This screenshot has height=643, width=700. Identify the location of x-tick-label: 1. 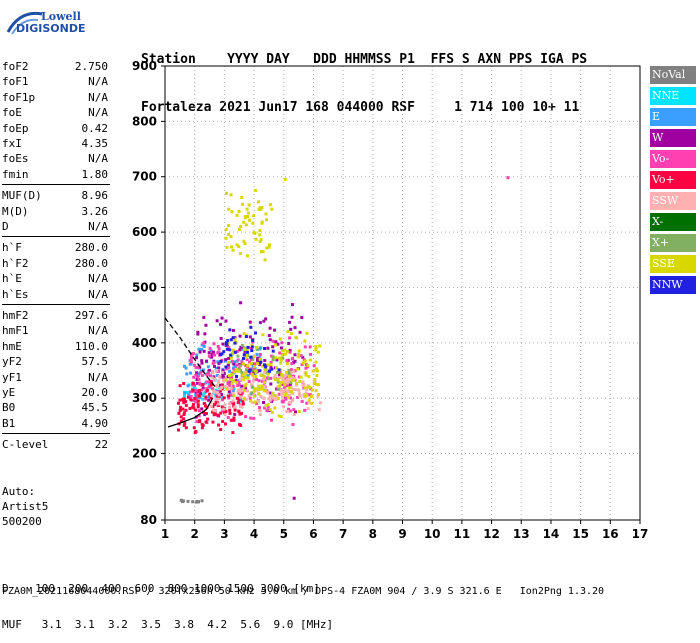
(165, 534).